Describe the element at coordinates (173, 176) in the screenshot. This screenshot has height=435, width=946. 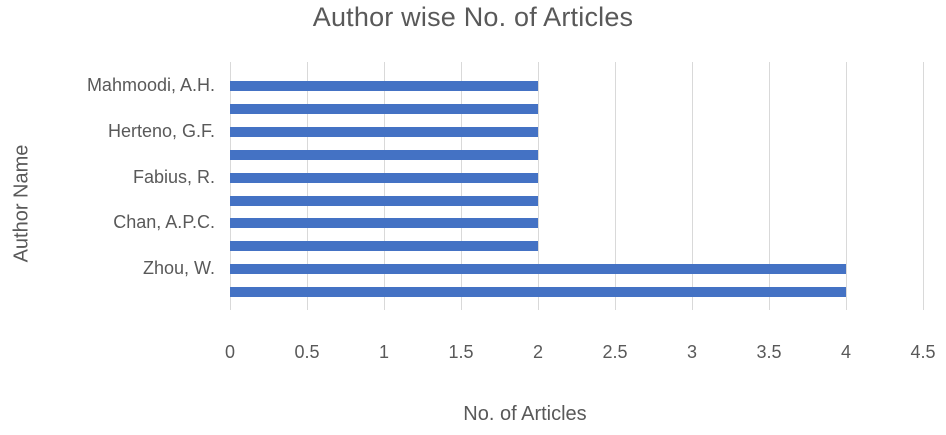
I see `category-label: Fabius, R.` at that location.